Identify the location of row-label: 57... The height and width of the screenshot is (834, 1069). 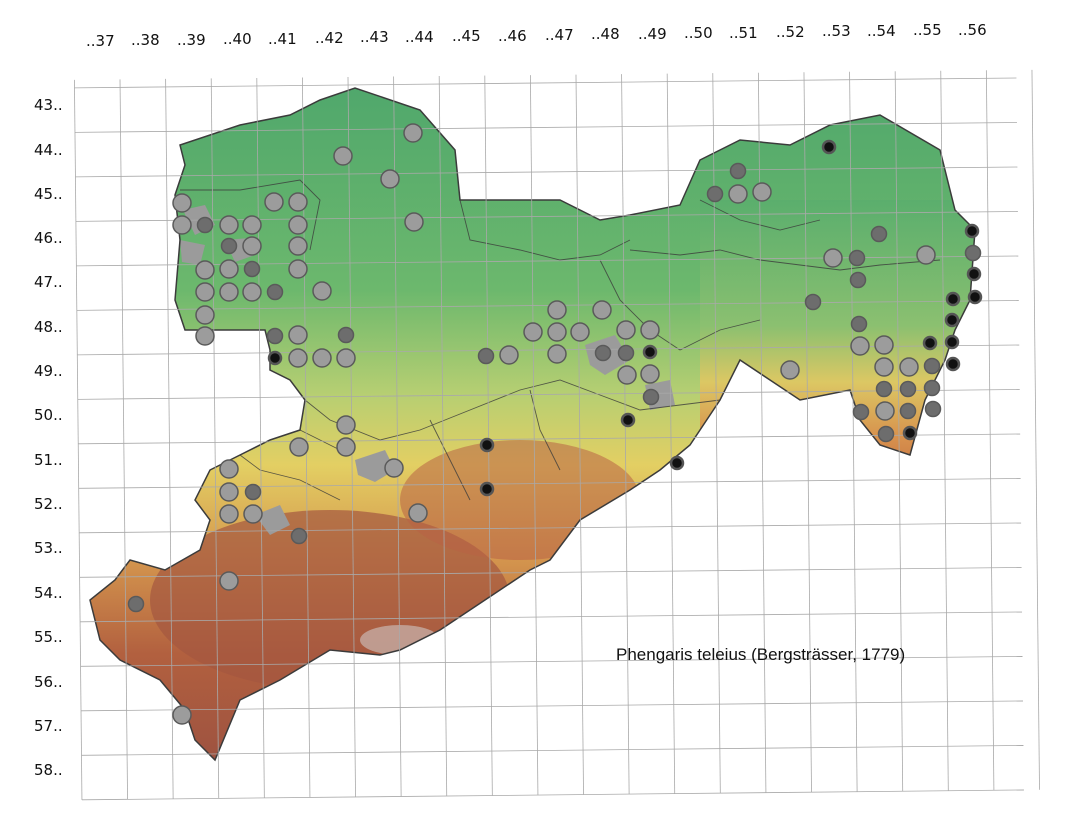
(48, 726).